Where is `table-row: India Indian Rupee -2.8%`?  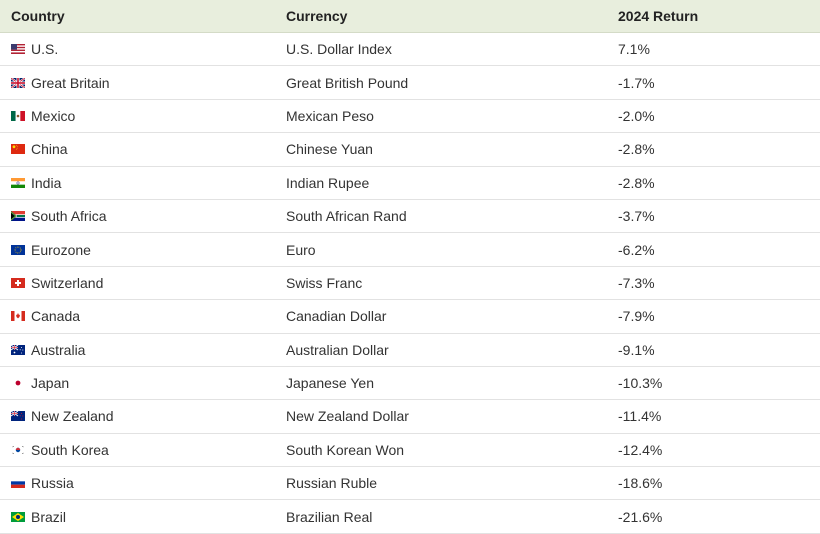
table-row: India Indian Rupee -2.8% is located at coordinates (410, 183).